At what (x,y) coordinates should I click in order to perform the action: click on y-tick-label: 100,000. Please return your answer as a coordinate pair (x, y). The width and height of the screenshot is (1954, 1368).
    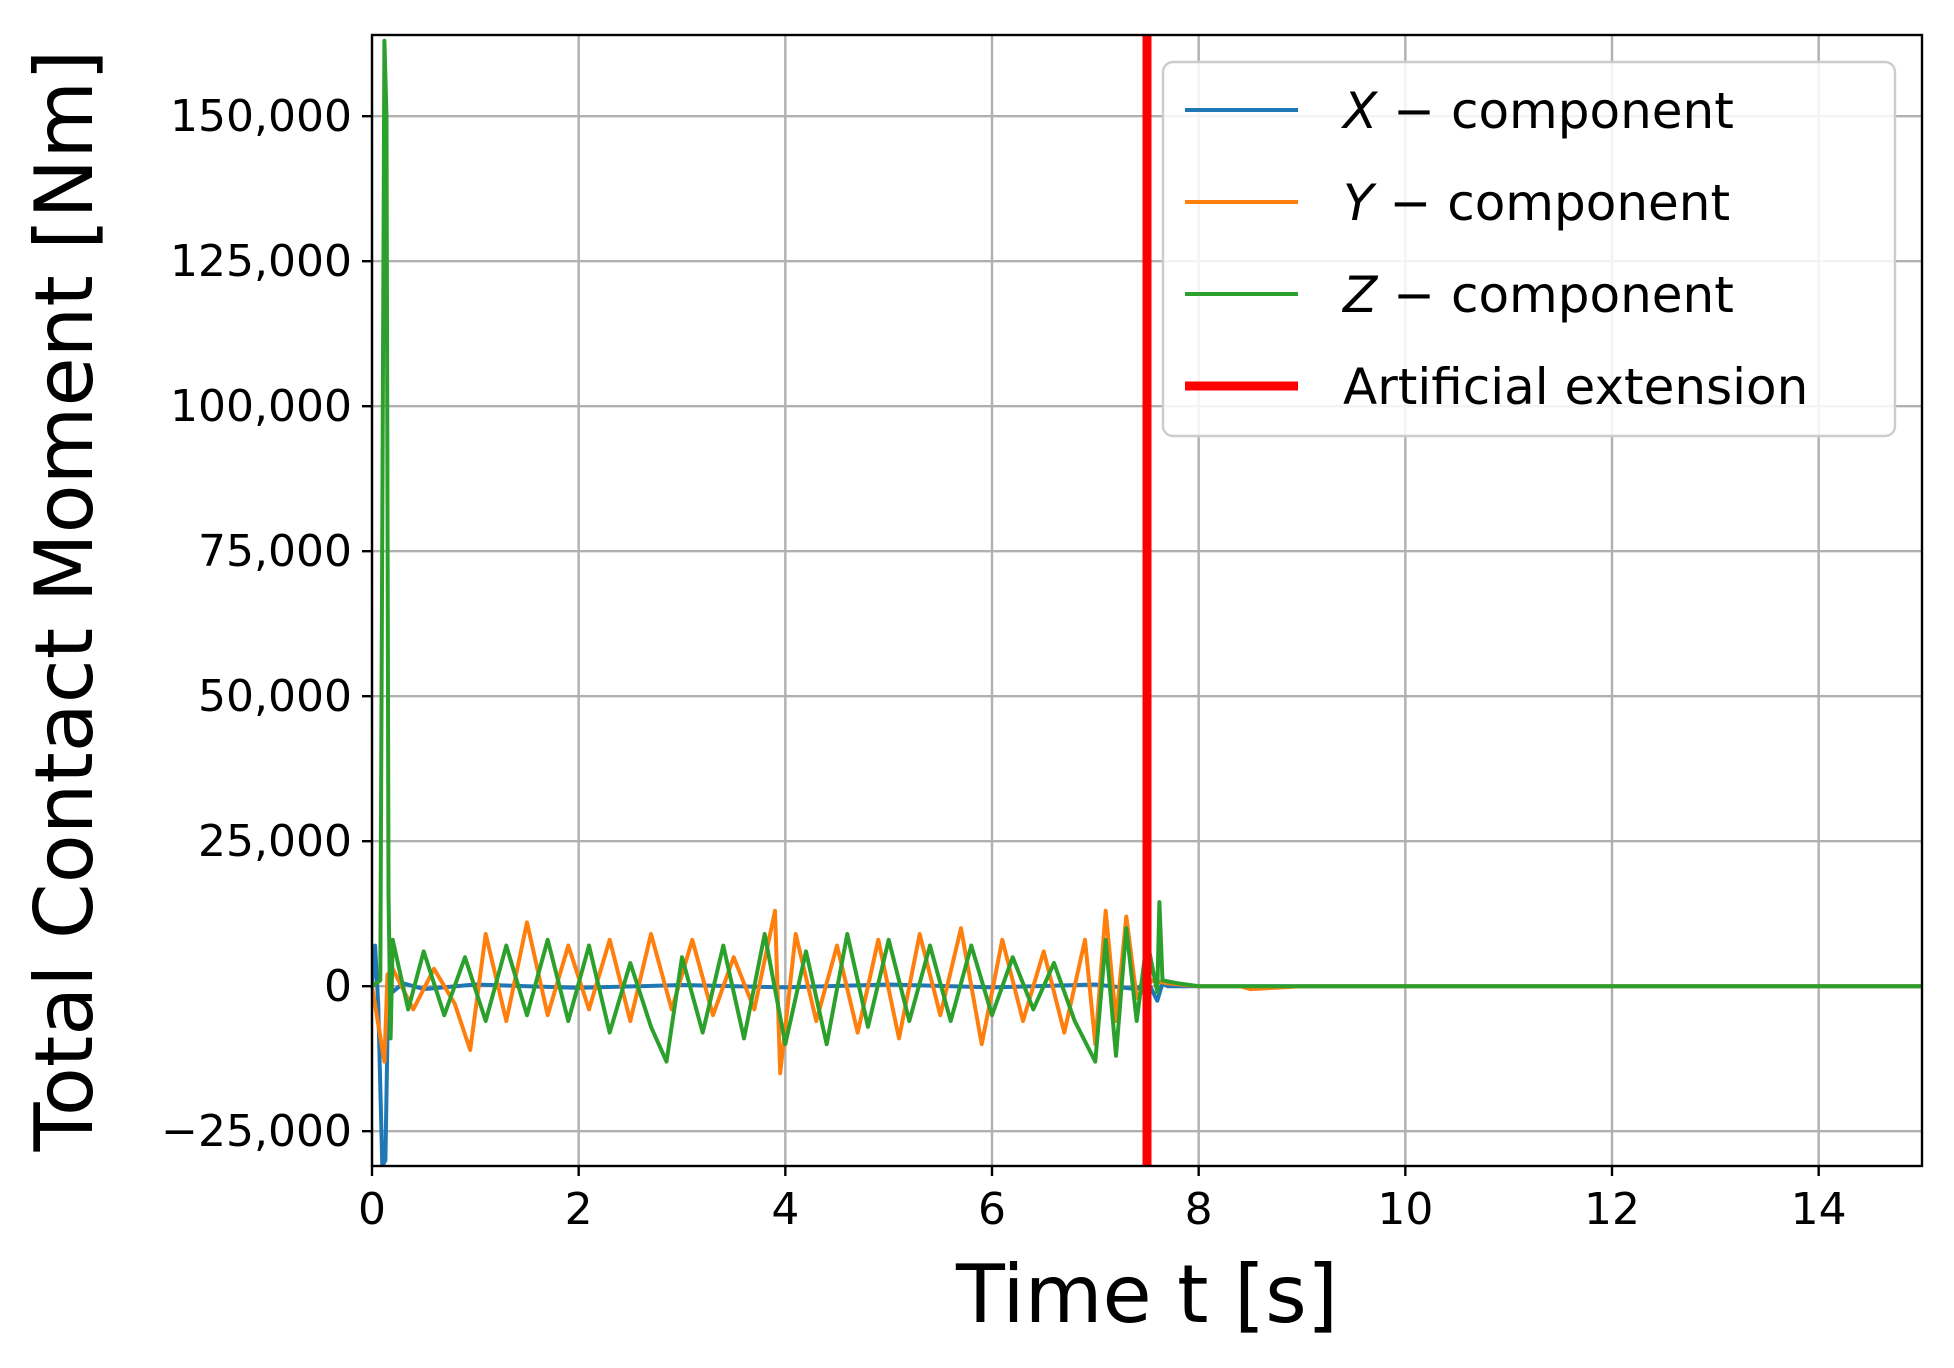
    Looking at the image, I should click on (261, 406).